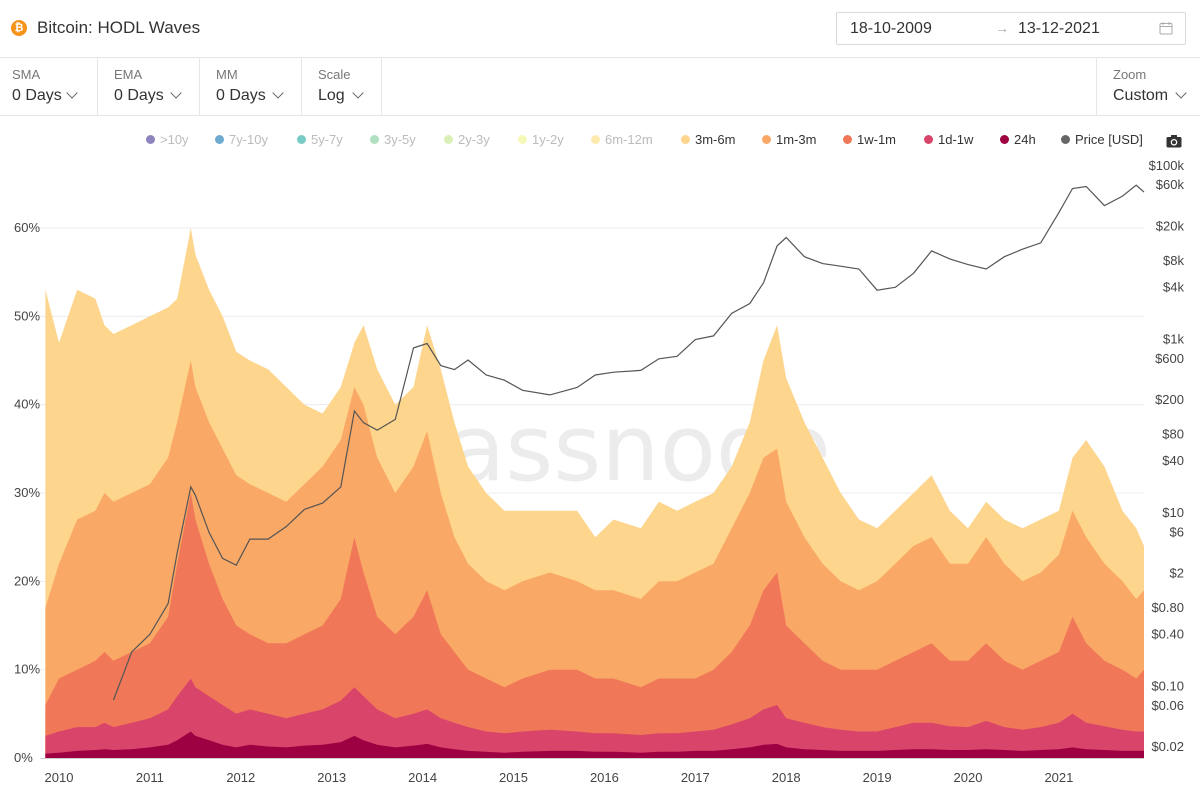  I want to click on y-left-tick-label: 10%, so click(27, 669).